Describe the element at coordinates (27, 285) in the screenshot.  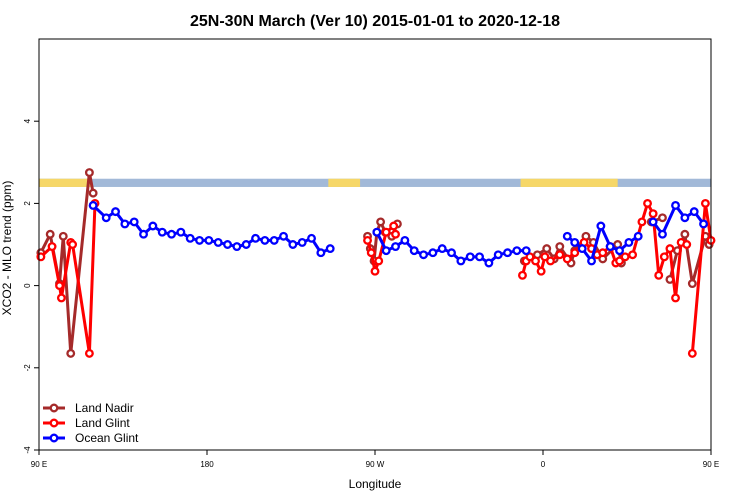
I see `y-tick-label-2: 0` at that location.